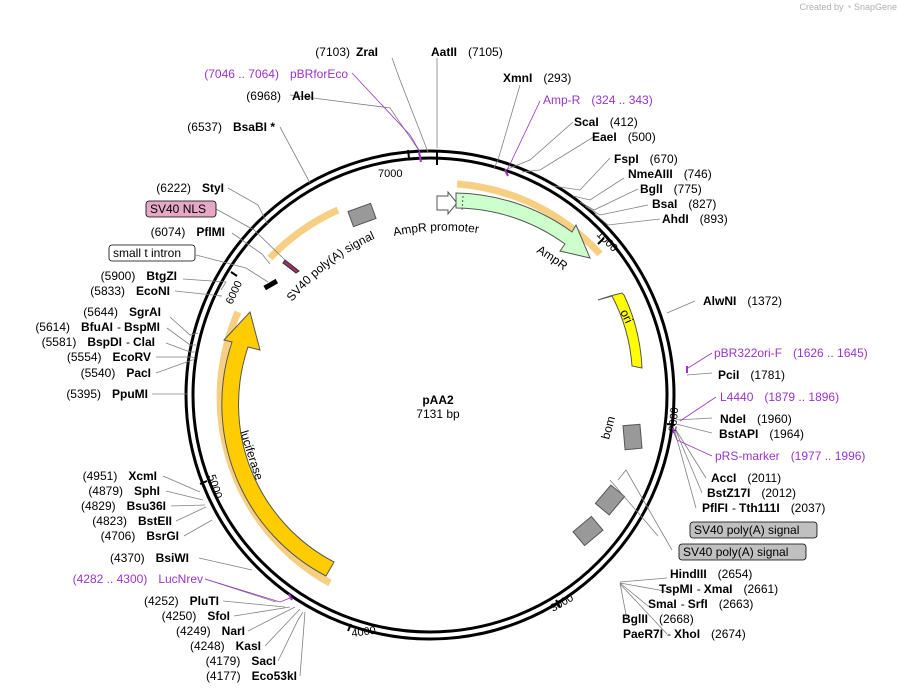 Image resolution: width=903 pixels, height=695 pixels. I want to click on text-sv40-polya-1: SV40 poly(A) signal, so click(746, 530).